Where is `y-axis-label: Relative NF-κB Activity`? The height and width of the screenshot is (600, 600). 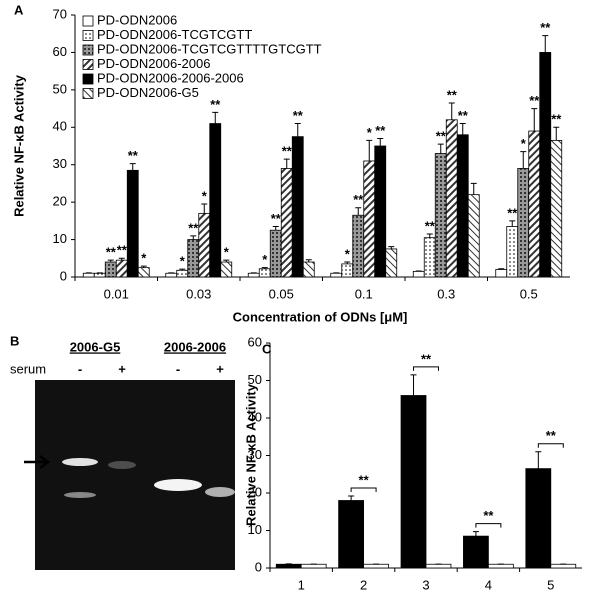 y-axis-label: Relative NF-κB Activity is located at coordinates (250, 454).